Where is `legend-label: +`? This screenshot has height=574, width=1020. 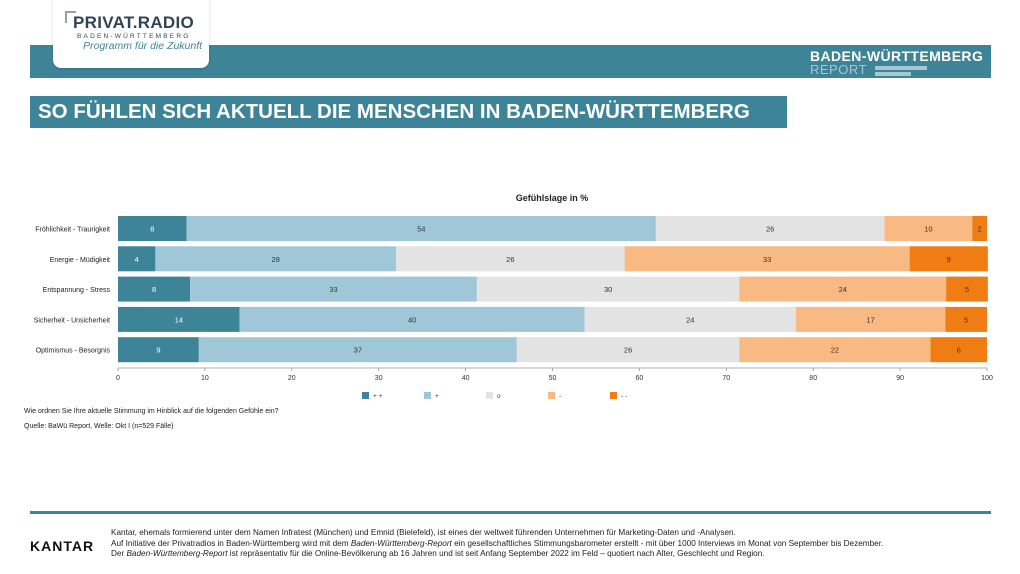 legend-label: + is located at coordinates (437, 396).